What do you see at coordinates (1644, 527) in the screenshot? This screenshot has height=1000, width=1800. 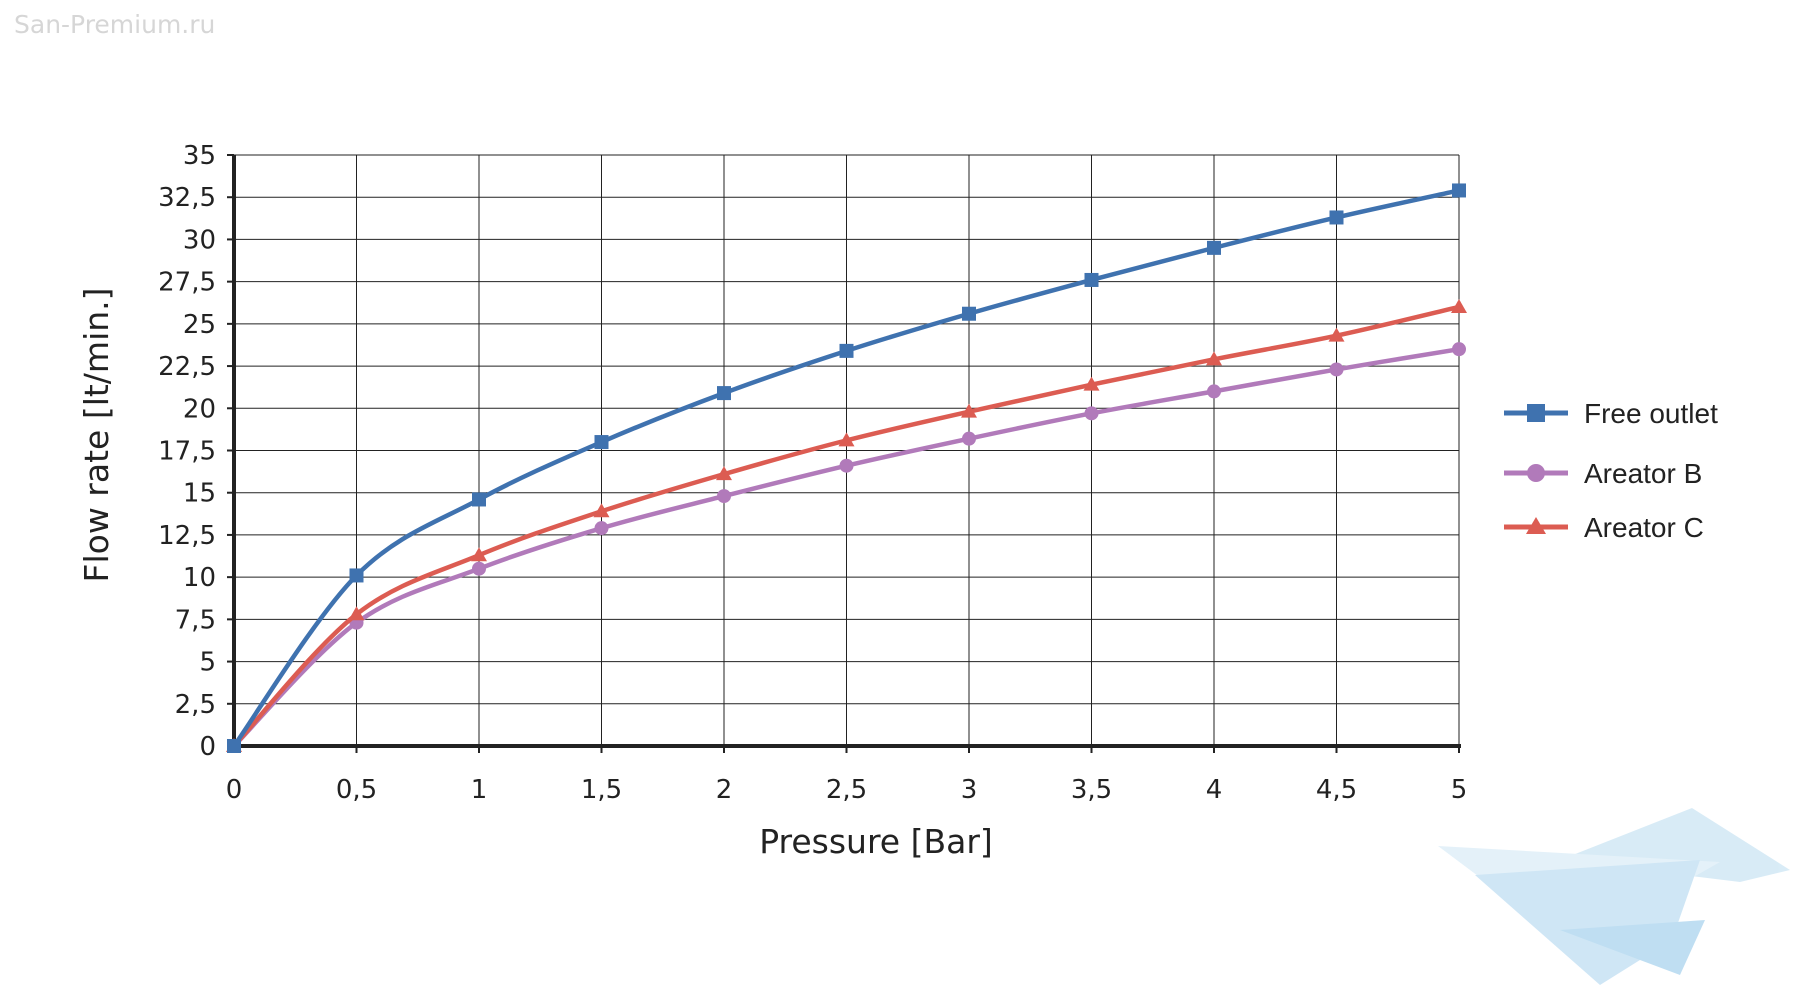 I see `legend-label: Areator C` at bounding box center [1644, 527].